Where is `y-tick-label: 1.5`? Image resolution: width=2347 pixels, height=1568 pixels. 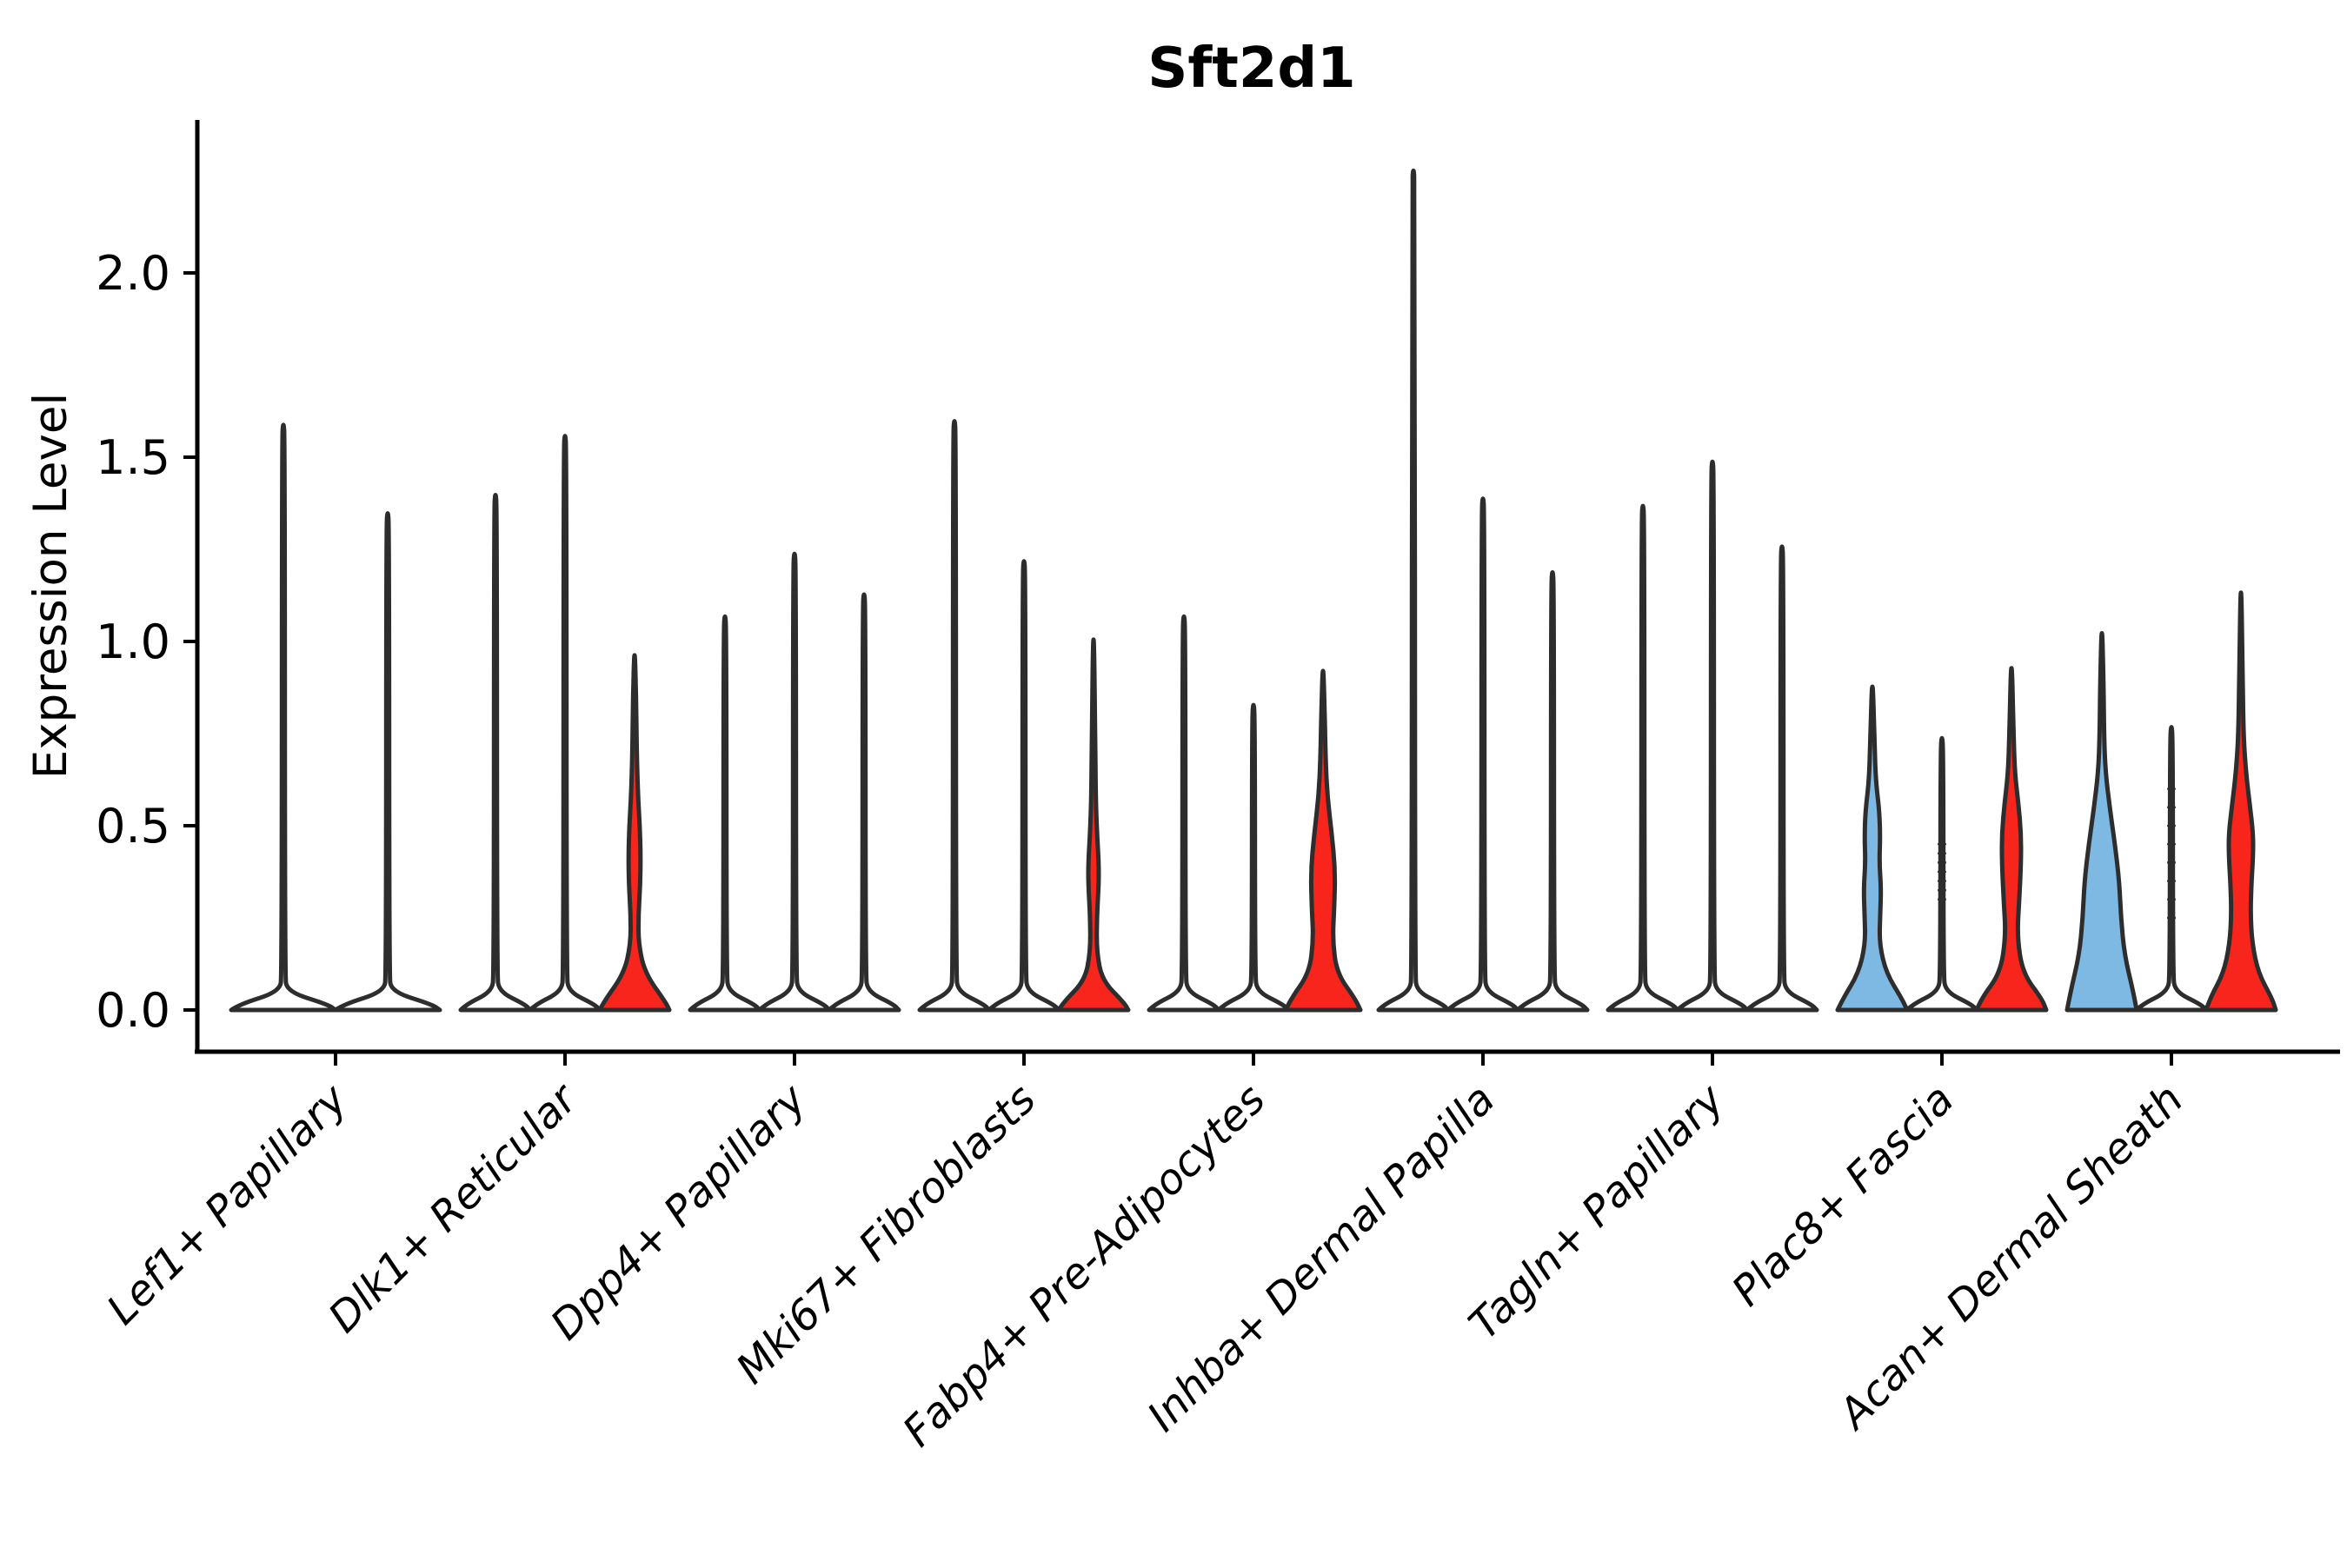
y-tick-label: 1.5 is located at coordinates (133, 457).